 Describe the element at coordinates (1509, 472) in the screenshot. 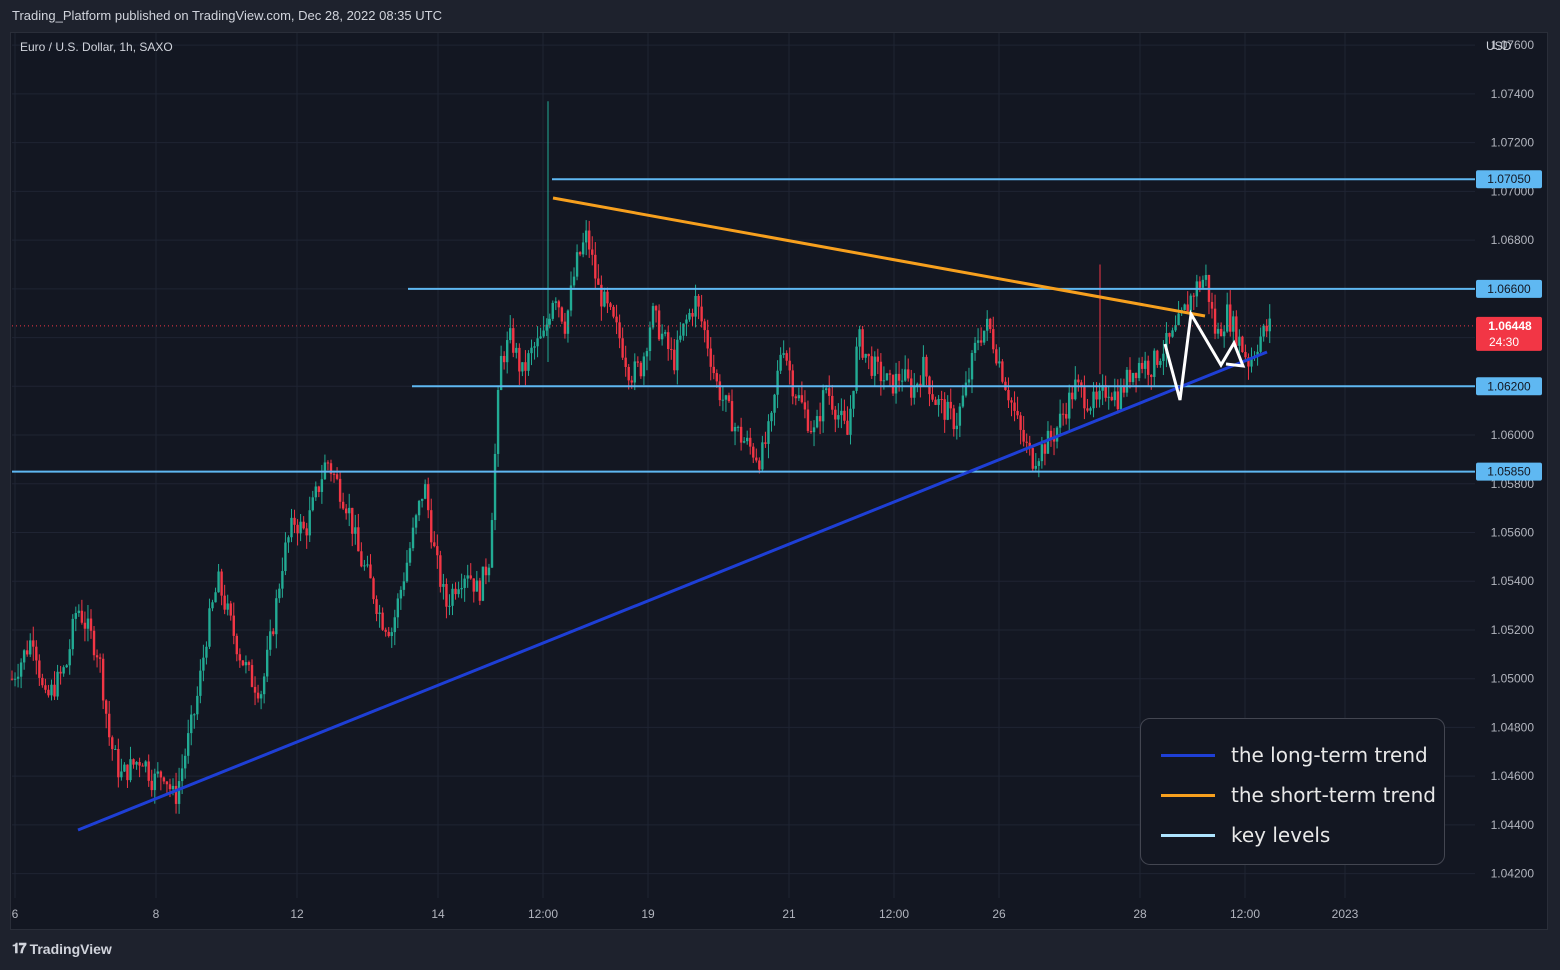

I see `key-level-label: 1.05850` at that location.